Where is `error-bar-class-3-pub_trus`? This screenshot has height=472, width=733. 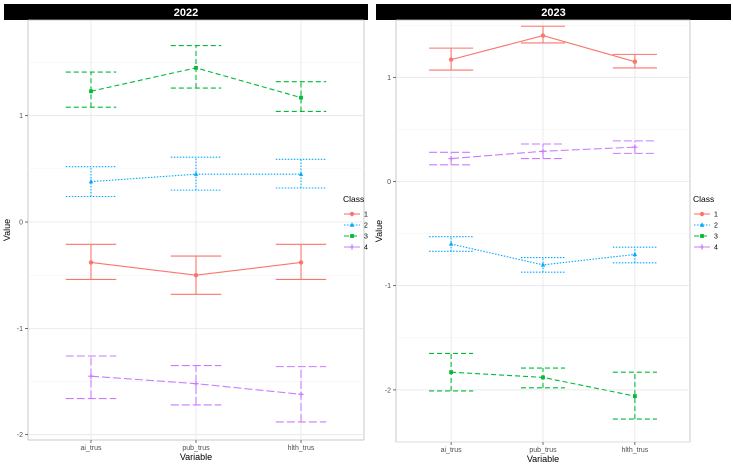 error-bar-class-3-pub_trus is located at coordinates (196, 66).